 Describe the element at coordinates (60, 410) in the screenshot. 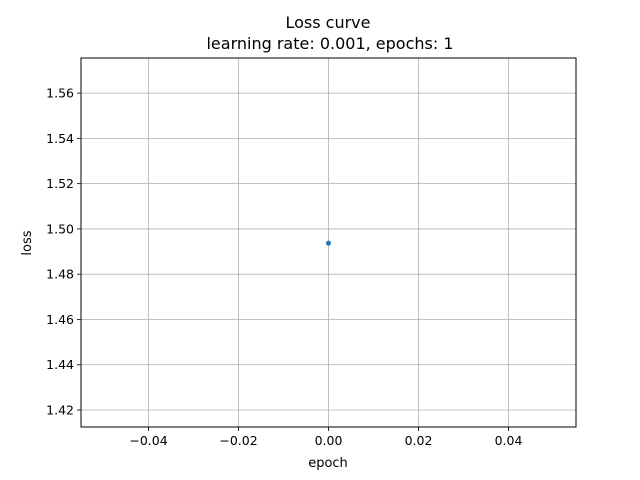

I see `y-tick-label: 1.42` at that location.